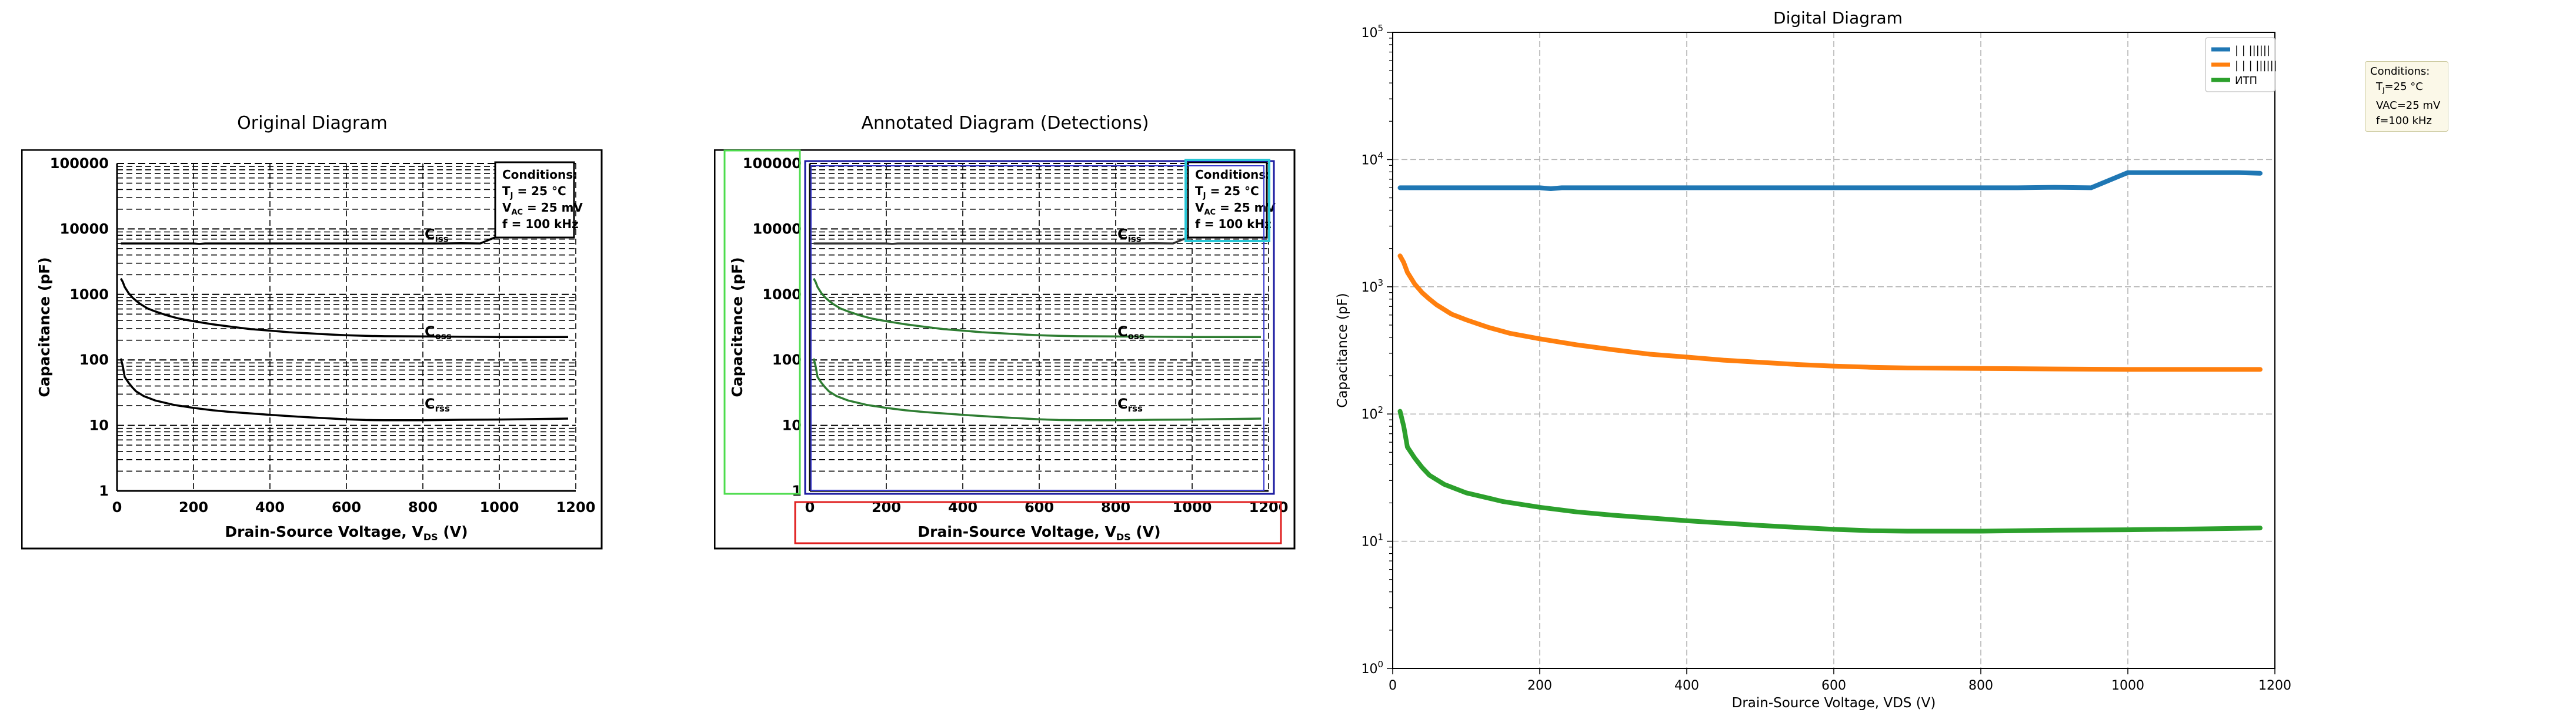 The image size is (2576, 719). Describe the element at coordinates (346, 507) in the screenshot. I see `scan-x-tick-label: 600` at that location.